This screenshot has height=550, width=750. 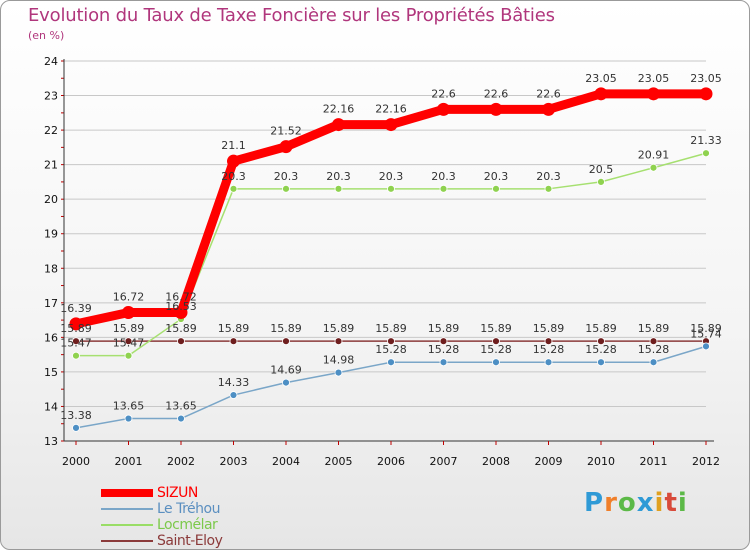 I want to click on data-label-le-tr-hou-2008: 15.28, so click(x=496, y=349).